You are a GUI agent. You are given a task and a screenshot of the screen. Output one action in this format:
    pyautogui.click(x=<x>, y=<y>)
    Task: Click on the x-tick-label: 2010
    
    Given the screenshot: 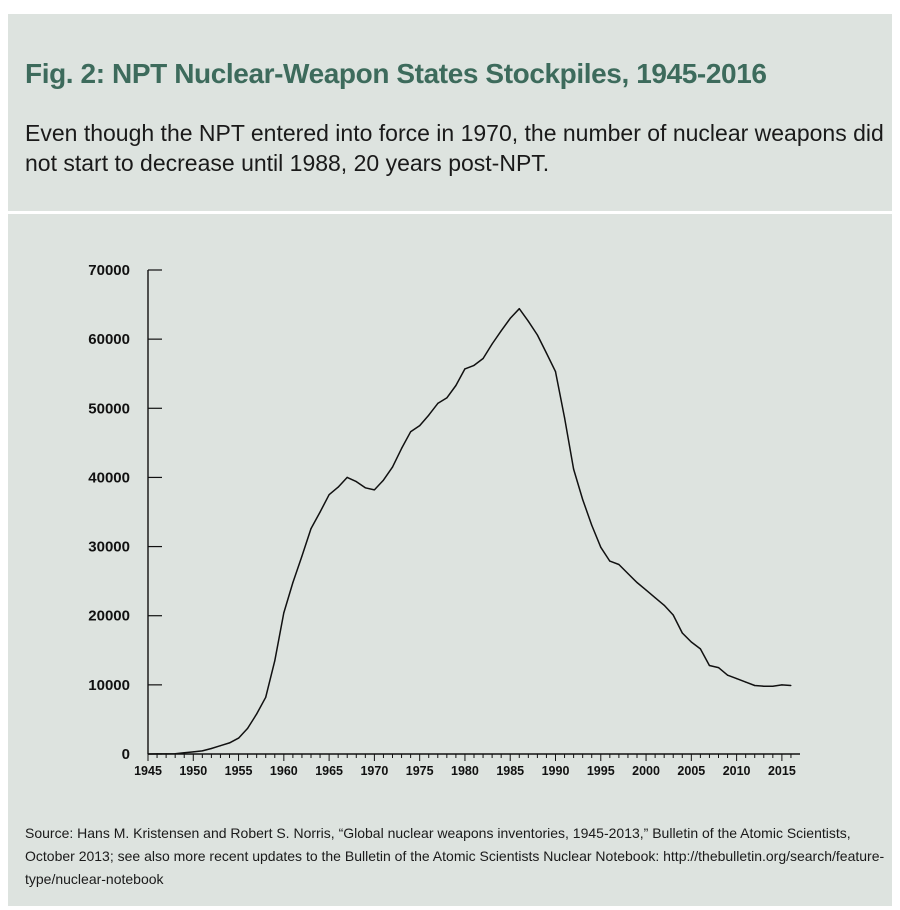 What is the action you would take?
    pyautogui.click(x=737, y=771)
    